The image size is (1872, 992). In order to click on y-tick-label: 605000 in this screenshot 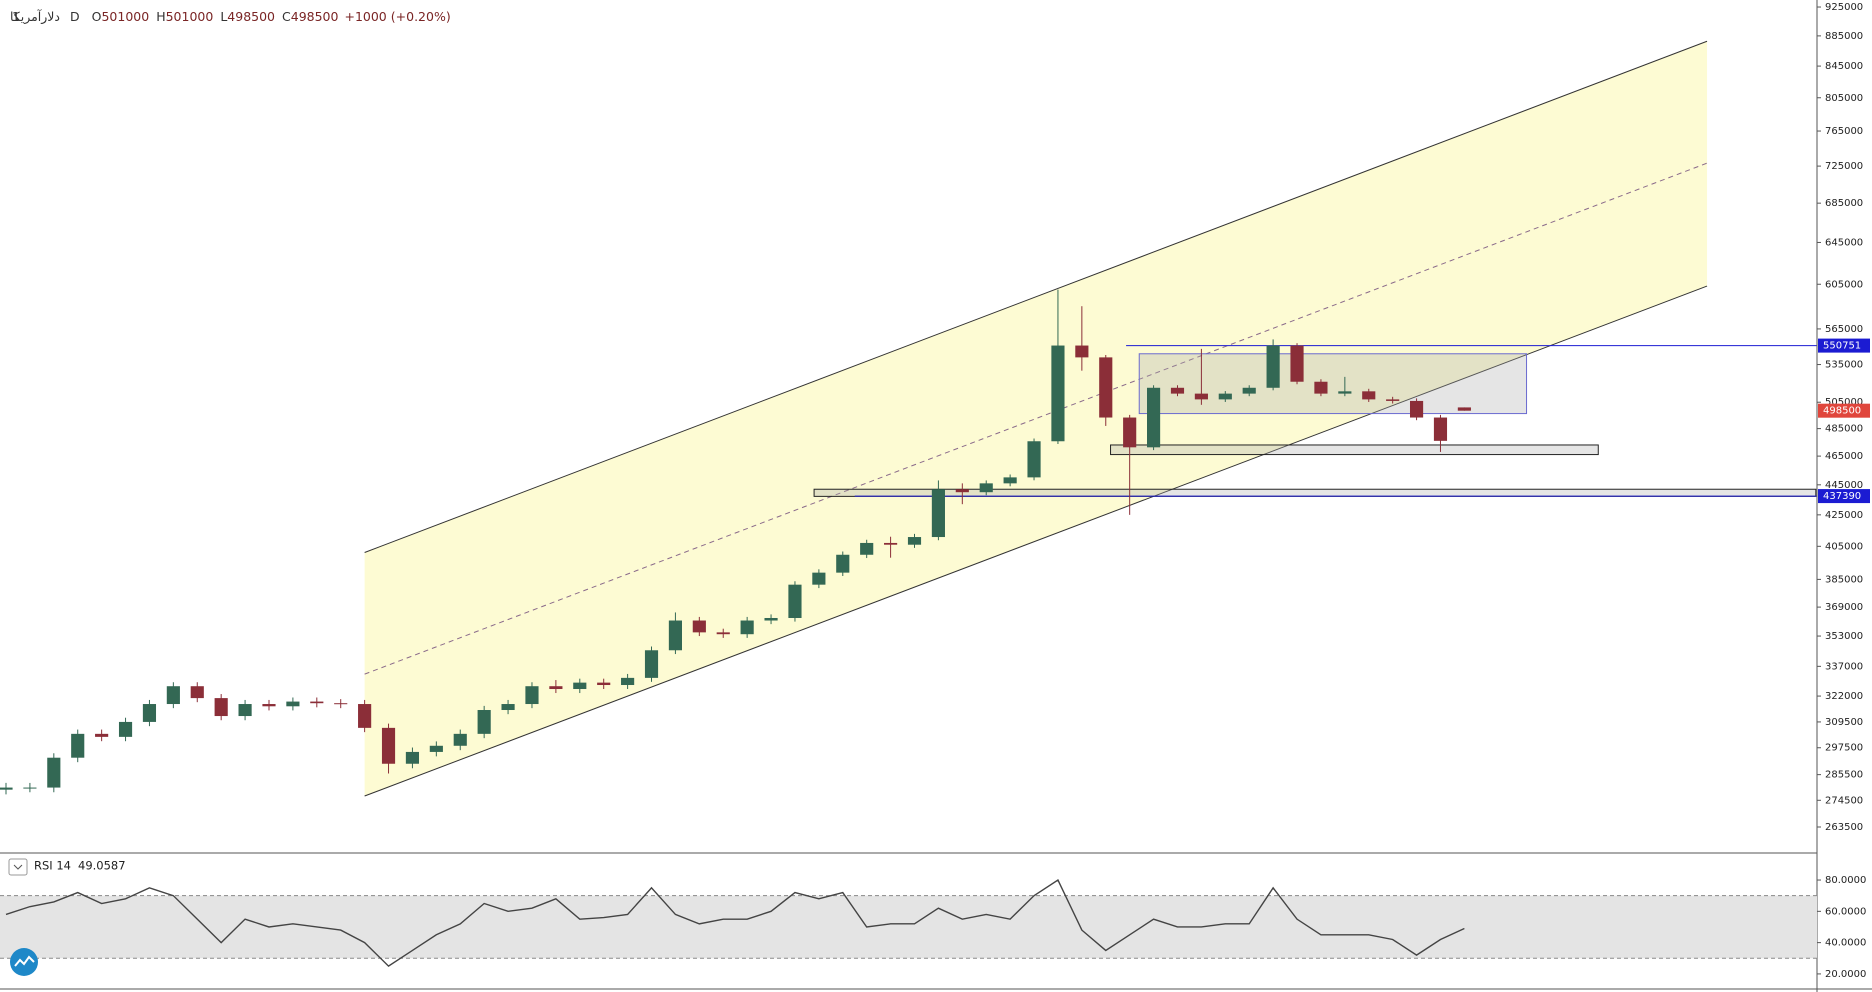, I will do `click(1844, 284)`.